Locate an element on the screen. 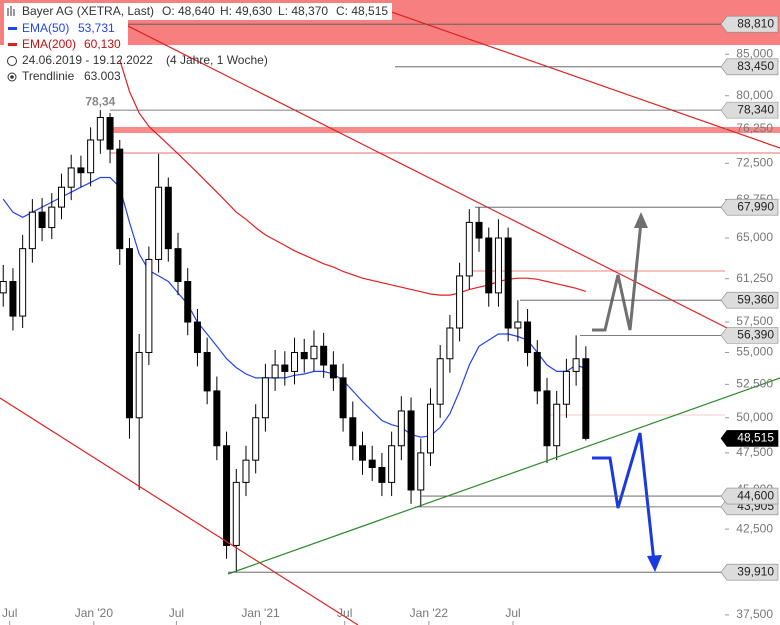 Image resolution: width=780 pixels, height=625 pixels. legend-label: EMA(50) is located at coordinates (45, 28).